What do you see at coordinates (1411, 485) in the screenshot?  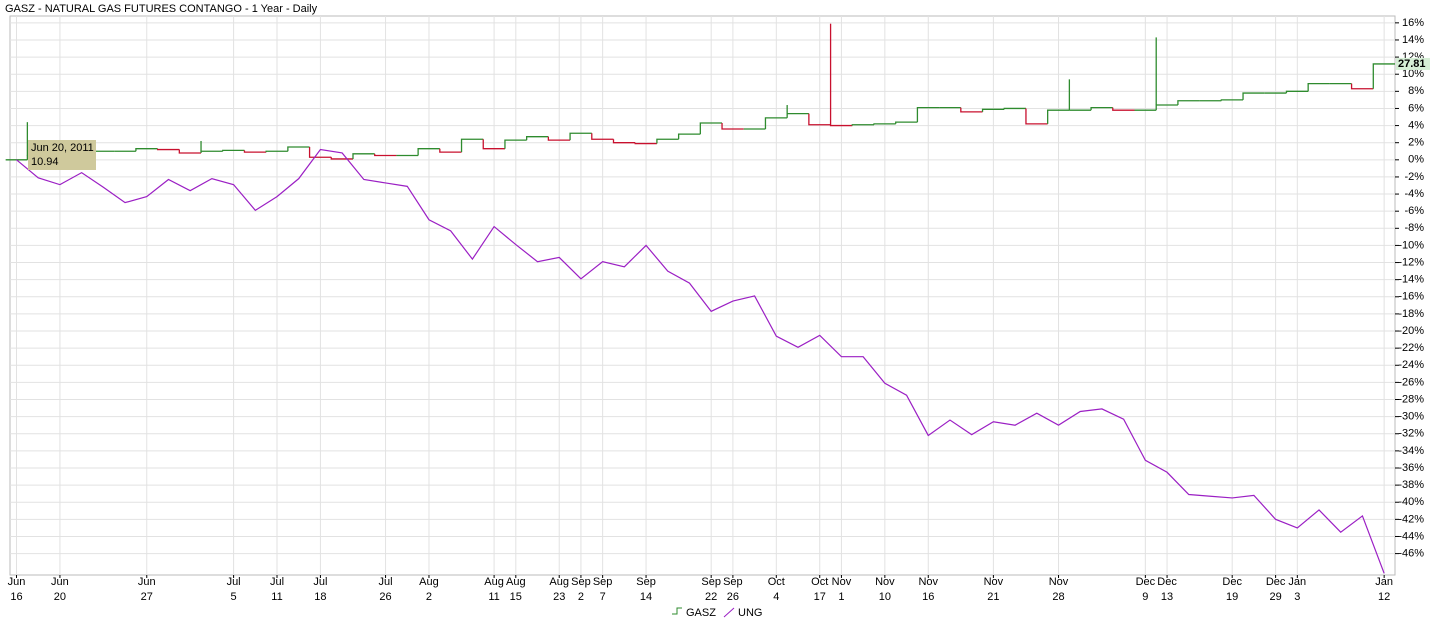 I see `y-tick-label: -38%` at bounding box center [1411, 485].